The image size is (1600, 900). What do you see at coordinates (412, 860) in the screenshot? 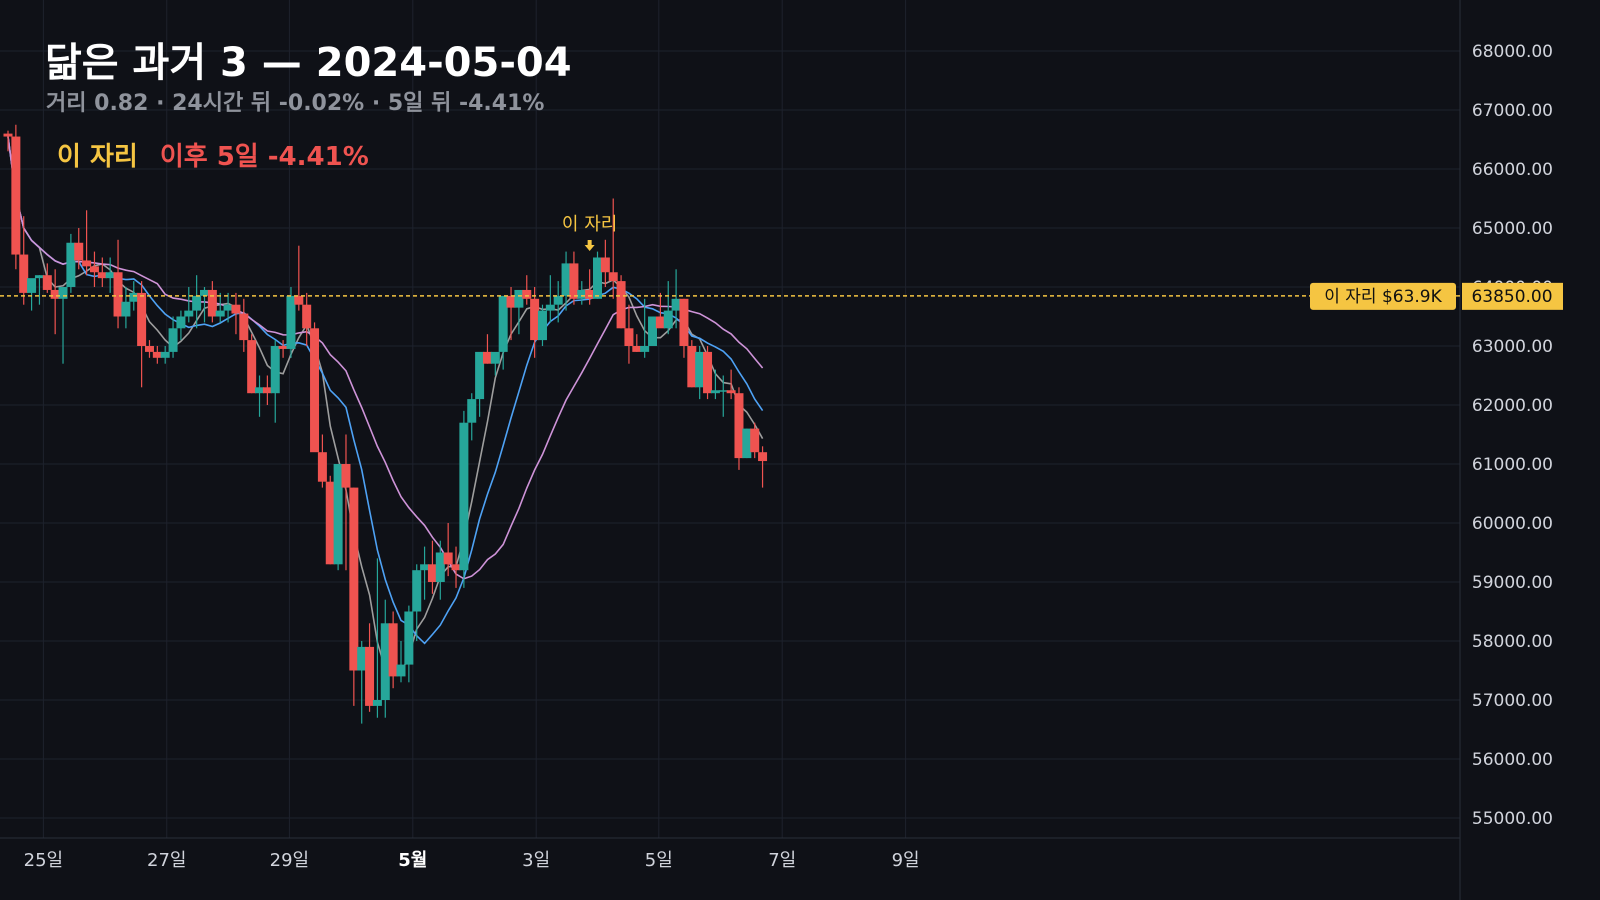
I see `x-tick-label: 5월` at bounding box center [412, 860].